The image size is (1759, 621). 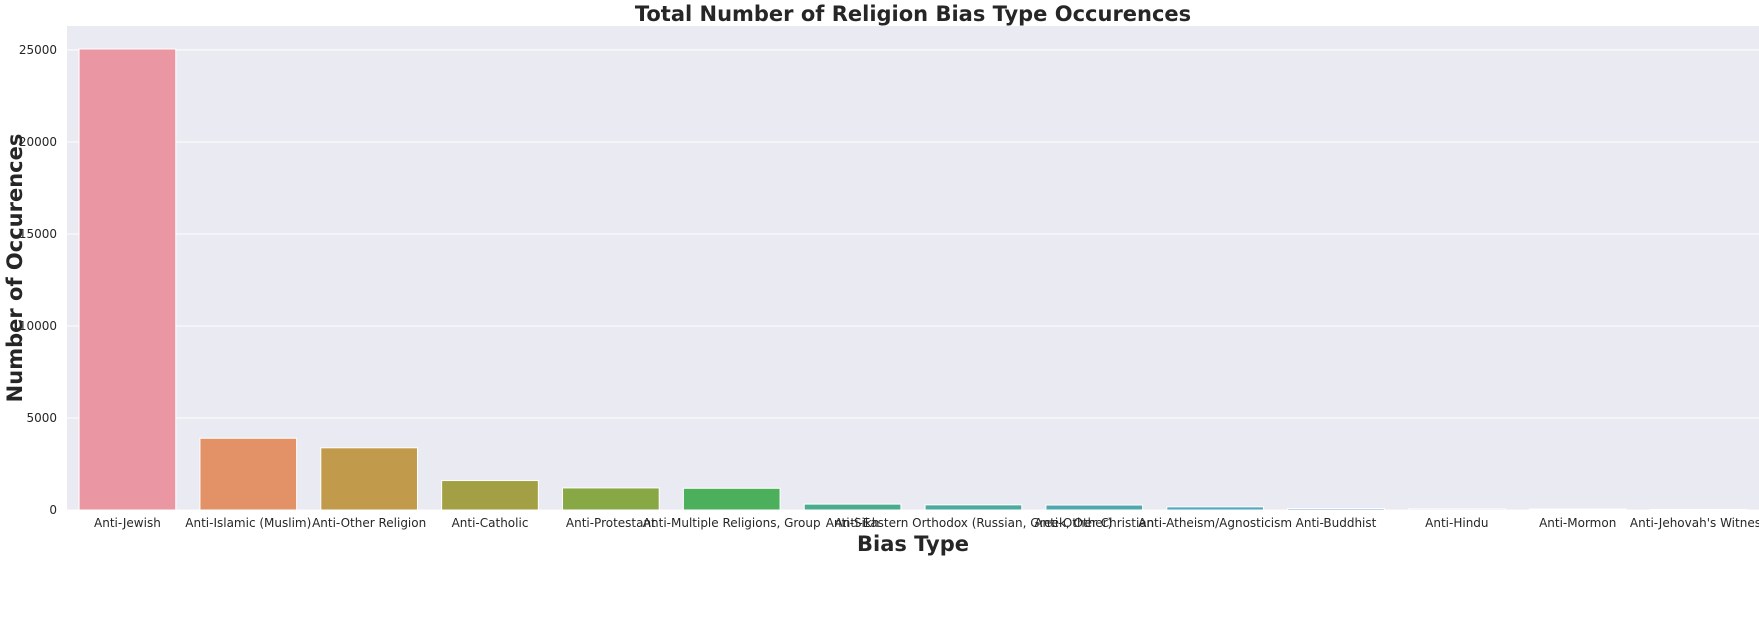 I want to click on x-tick-label: Anti-Hindu, so click(x=1456, y=523).